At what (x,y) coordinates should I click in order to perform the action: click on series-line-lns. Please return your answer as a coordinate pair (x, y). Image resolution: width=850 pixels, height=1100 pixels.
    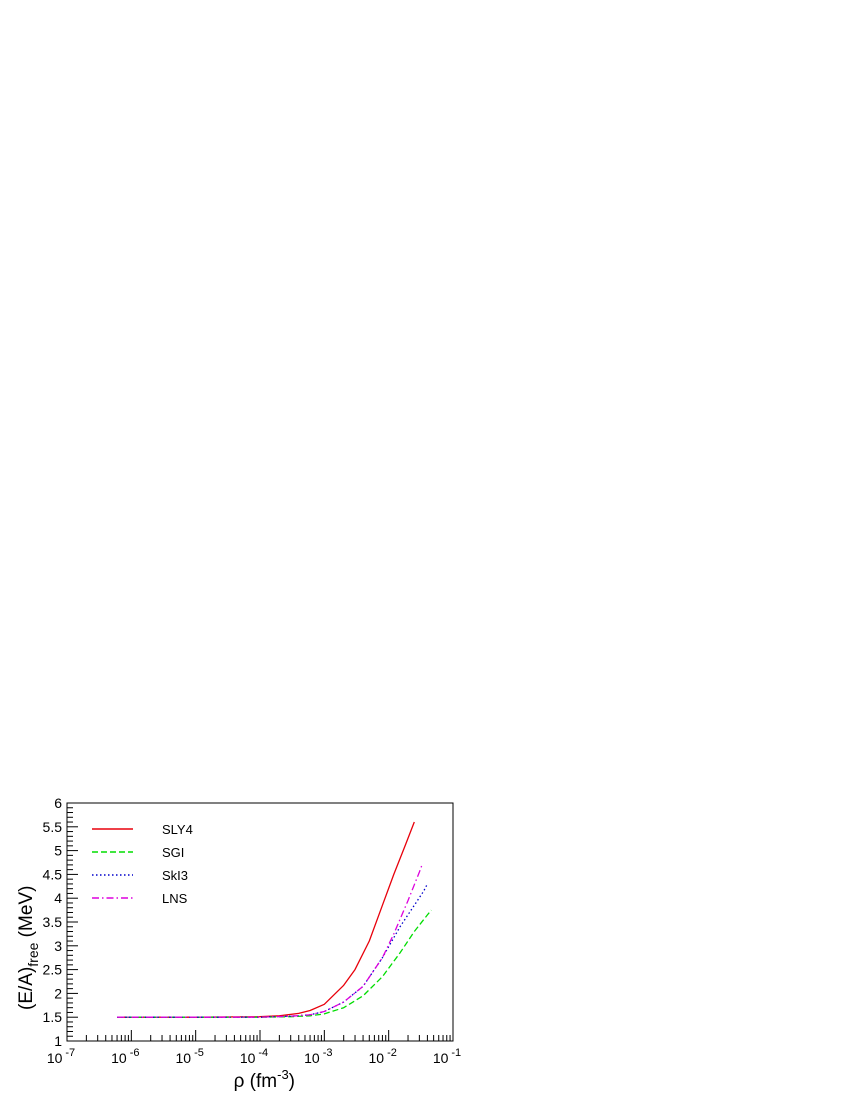
    Looking at the image, I should click on (270, 941).